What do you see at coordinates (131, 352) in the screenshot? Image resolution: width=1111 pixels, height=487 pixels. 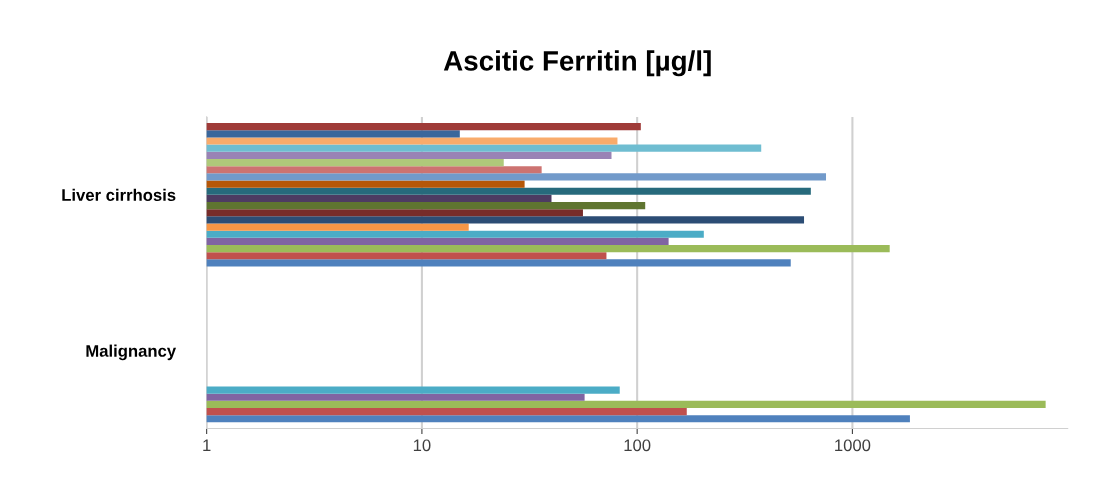 I see `y-tick-label: Malignancy` at bounding box center [131, 352].